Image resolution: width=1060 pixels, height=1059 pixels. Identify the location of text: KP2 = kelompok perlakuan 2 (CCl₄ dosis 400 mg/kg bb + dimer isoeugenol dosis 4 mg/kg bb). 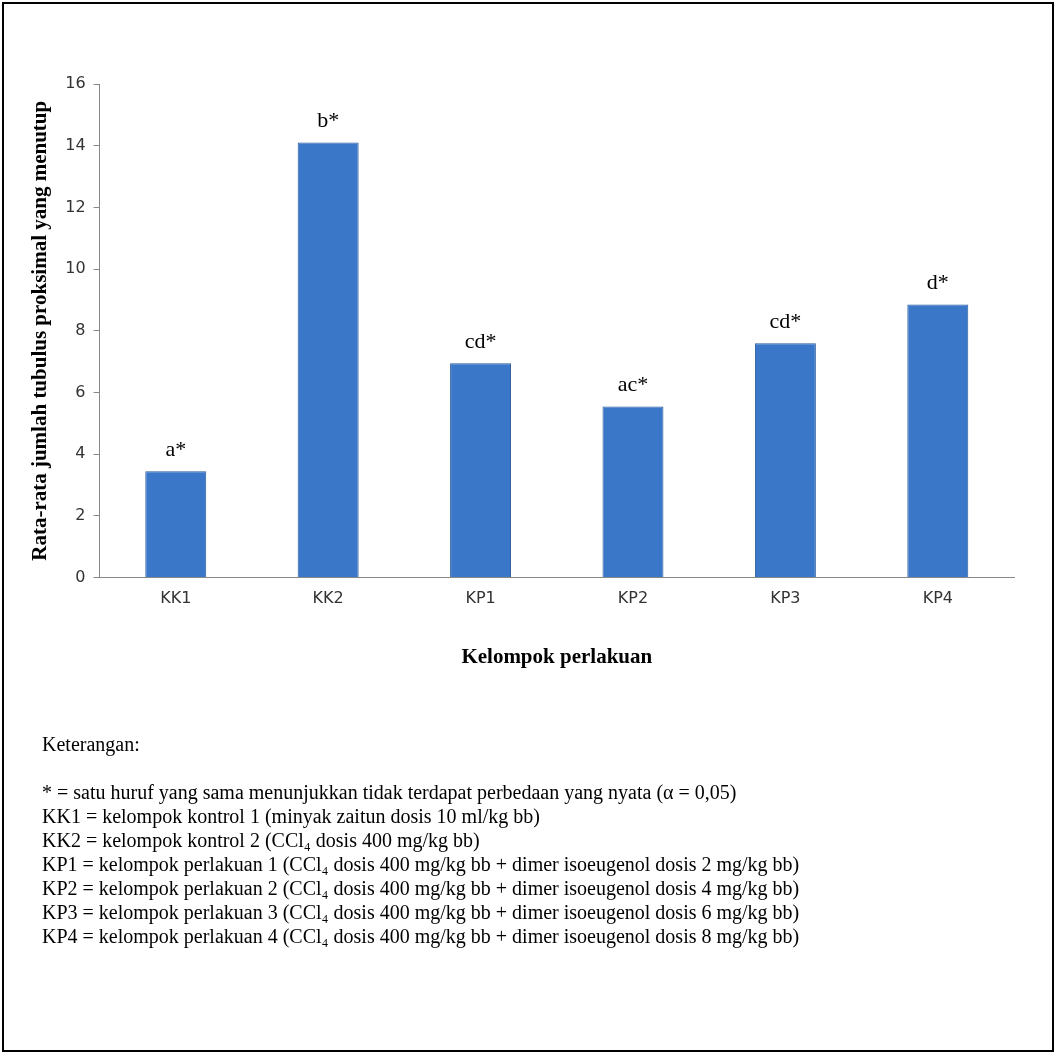
(421, 888).